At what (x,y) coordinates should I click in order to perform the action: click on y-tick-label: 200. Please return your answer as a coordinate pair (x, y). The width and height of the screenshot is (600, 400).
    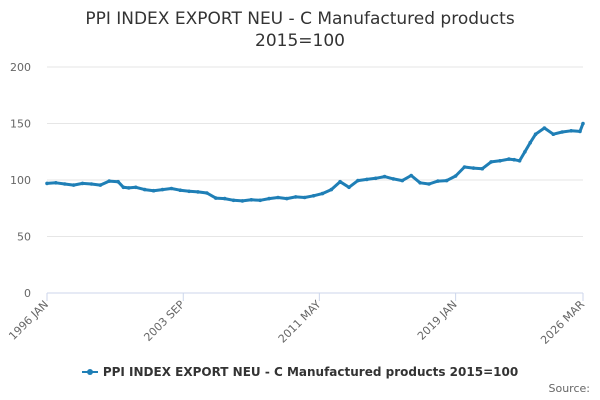
    Looking at the image, I should click on (20, 67).